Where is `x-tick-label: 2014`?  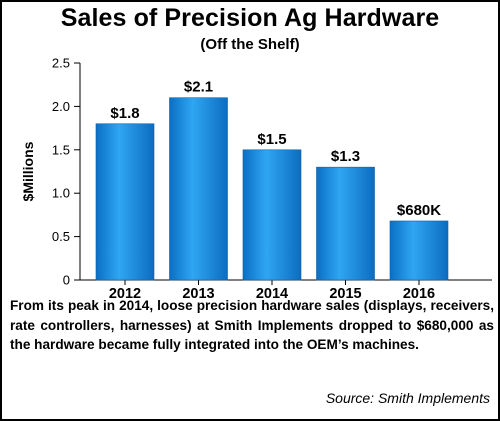
x-tick-label: 2014 is located at coordinates (272, 293).